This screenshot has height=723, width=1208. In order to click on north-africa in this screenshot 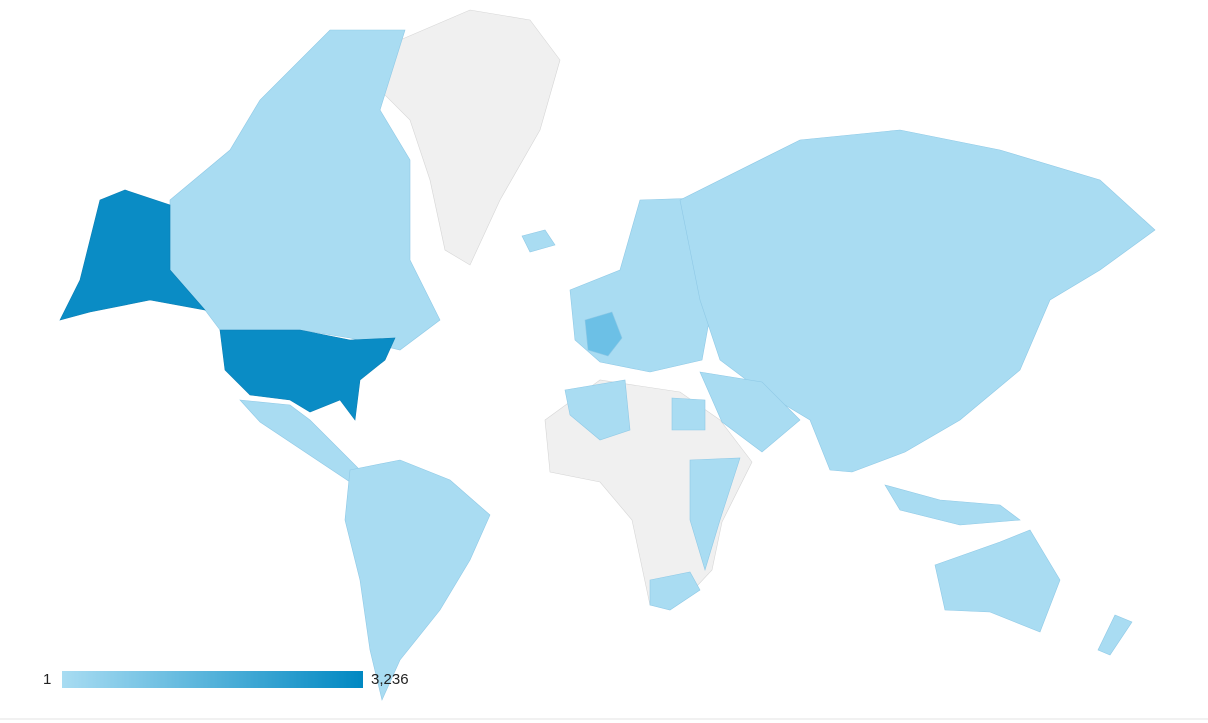, I will do `click(597, 410)`.